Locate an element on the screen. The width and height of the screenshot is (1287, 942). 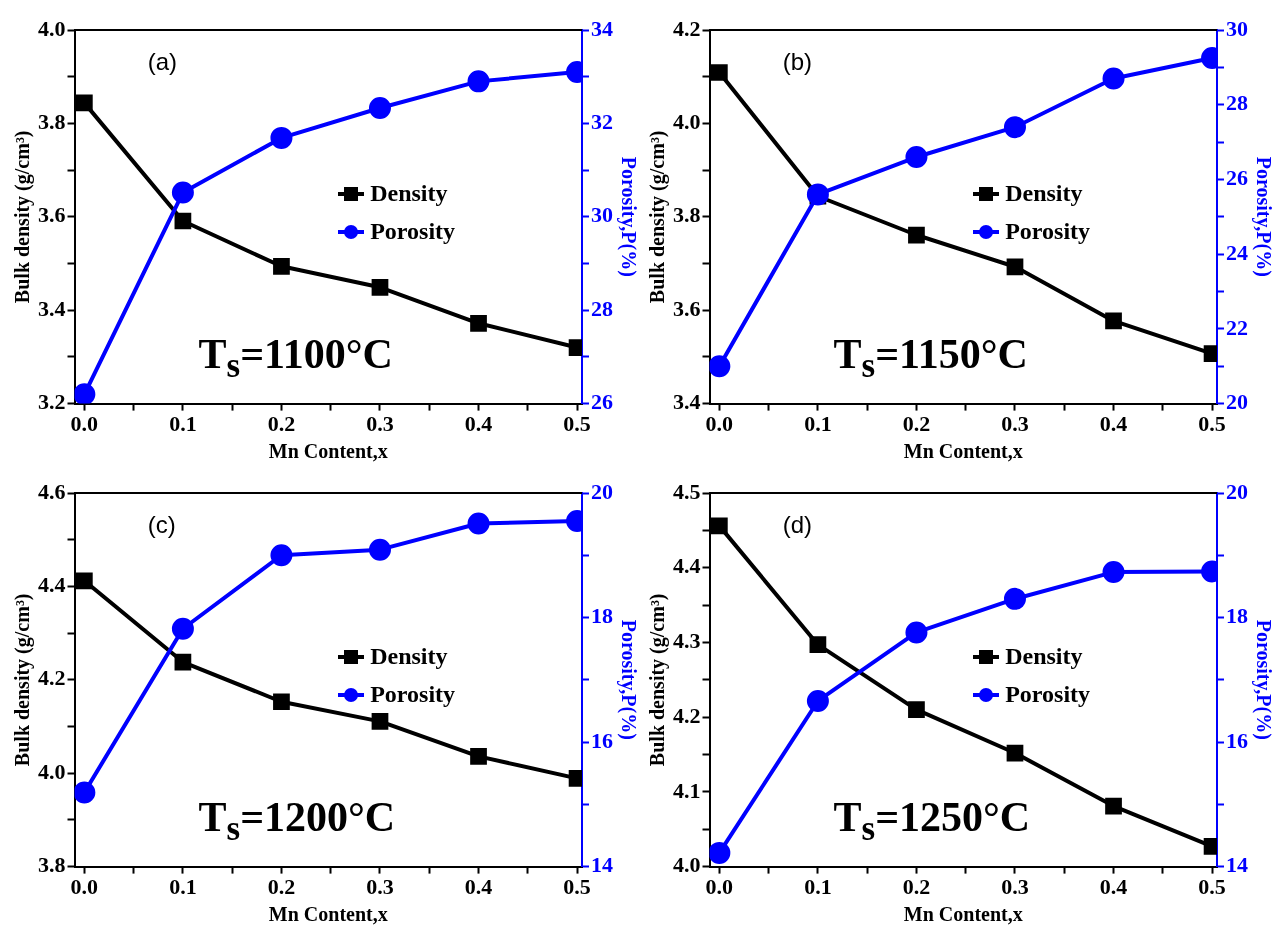
y-tick-label: 4.1 is located at coordinates (687, 790).